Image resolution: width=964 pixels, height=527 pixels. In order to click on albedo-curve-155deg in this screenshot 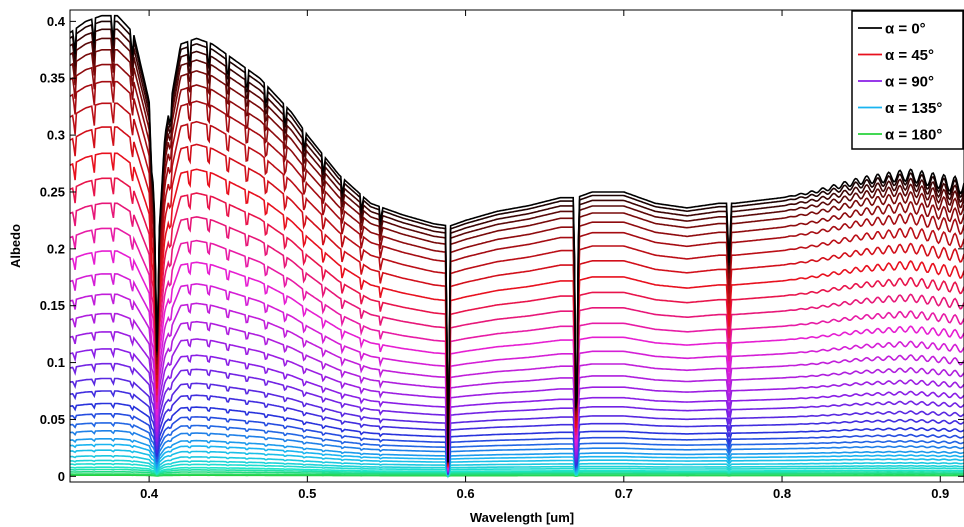, I will do `click(517, 471)`.